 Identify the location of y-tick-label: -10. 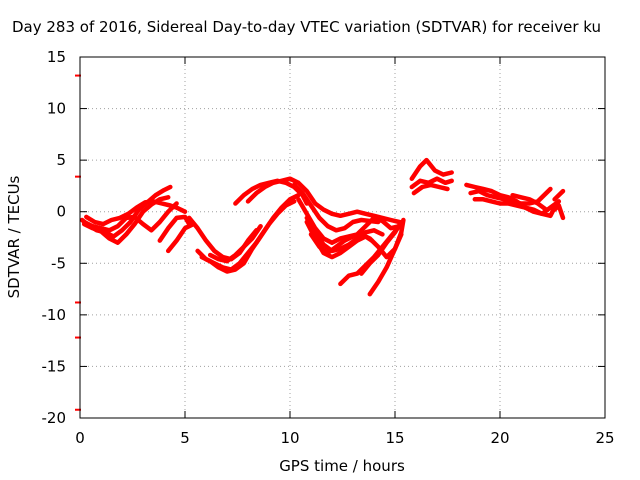
(54, 315).